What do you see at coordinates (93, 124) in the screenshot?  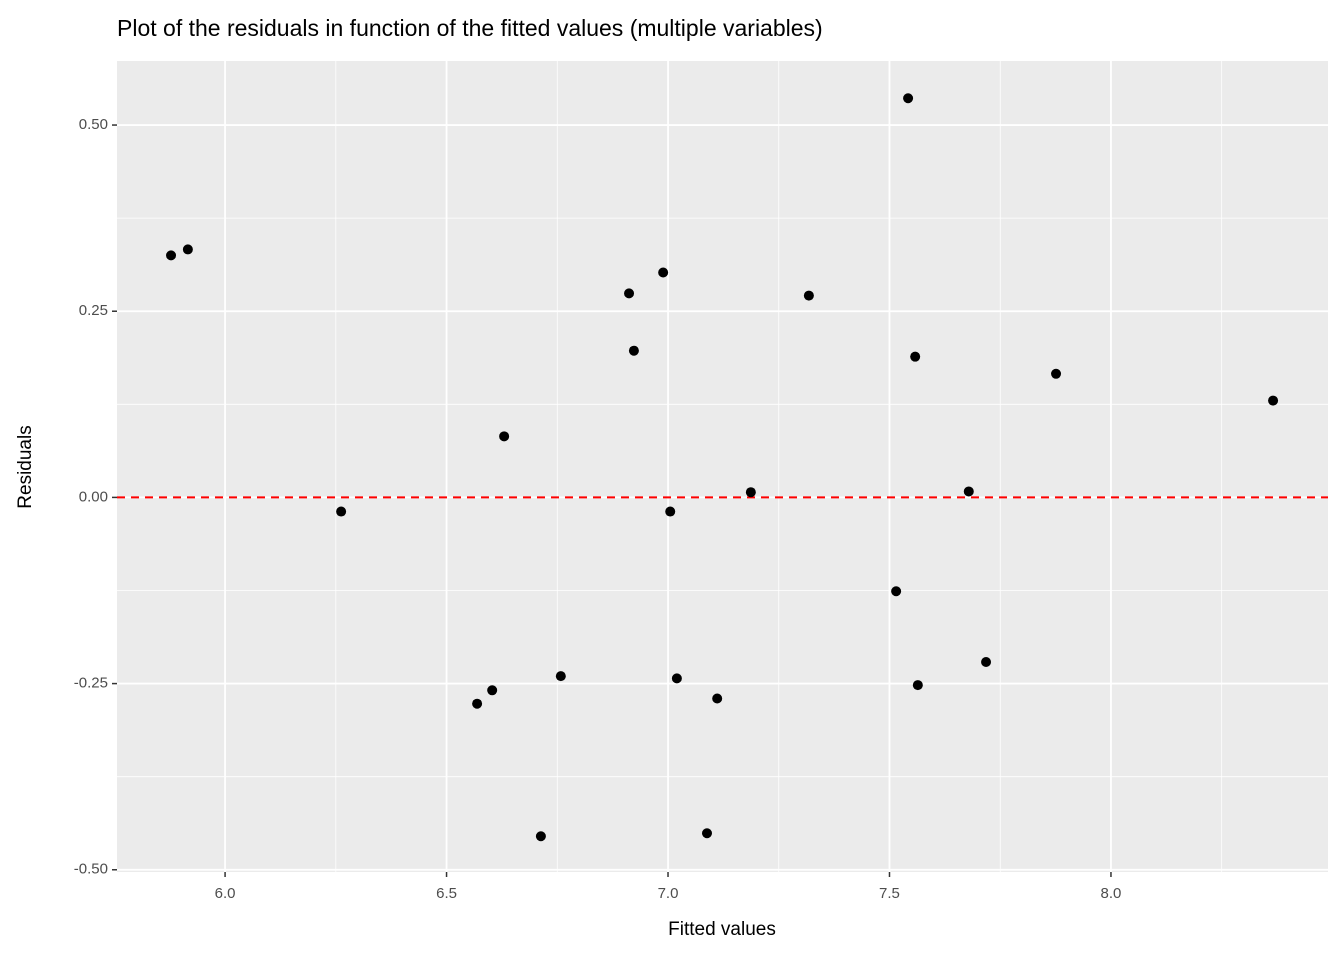 I see `y-tick-label: 0.50` at bounding box center [93, 124].